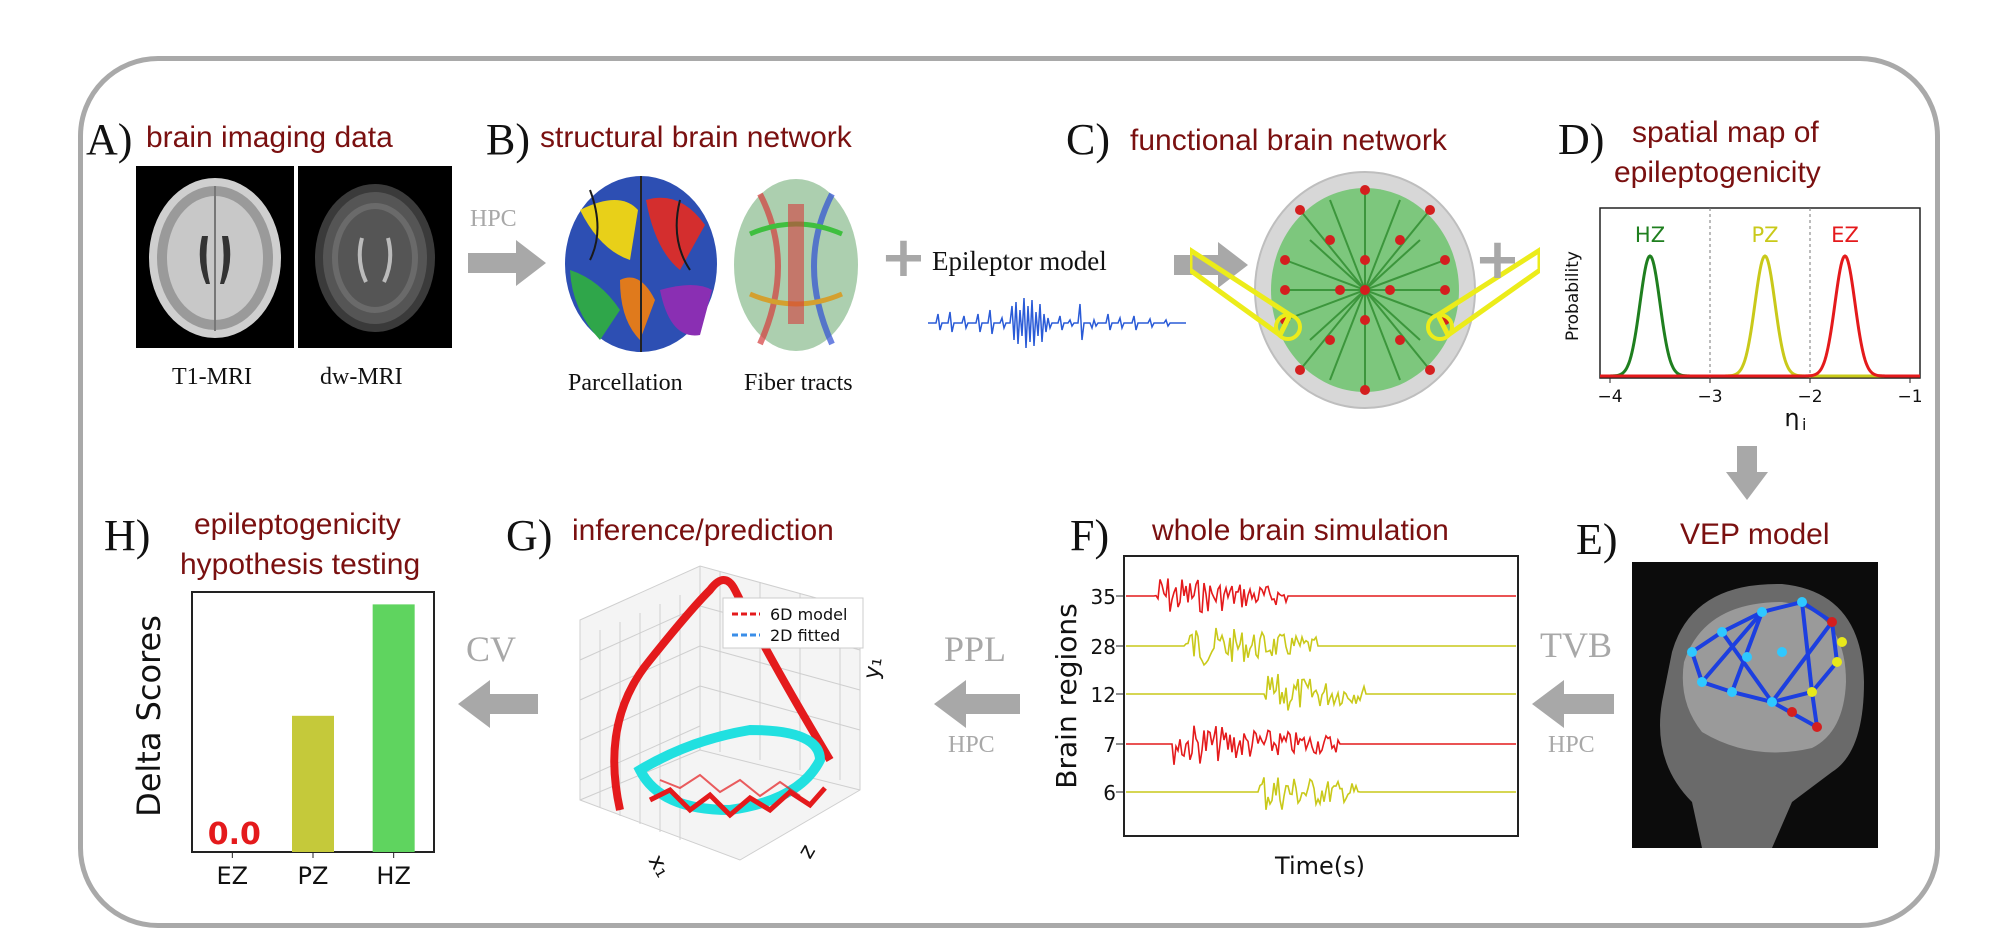 Image resolution: width=2011 pixels, height=950 pixels. I want to click on chart-f-region-label-7: 7, so click(1109, 745).